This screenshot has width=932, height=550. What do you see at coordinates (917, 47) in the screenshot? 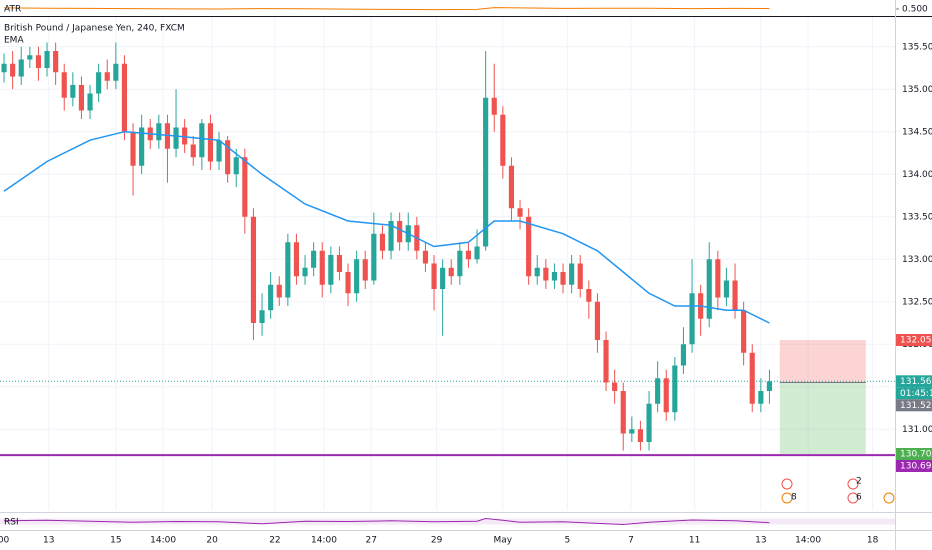
I see `y-tick-label: 135.500` at bounding box center [917, 47].